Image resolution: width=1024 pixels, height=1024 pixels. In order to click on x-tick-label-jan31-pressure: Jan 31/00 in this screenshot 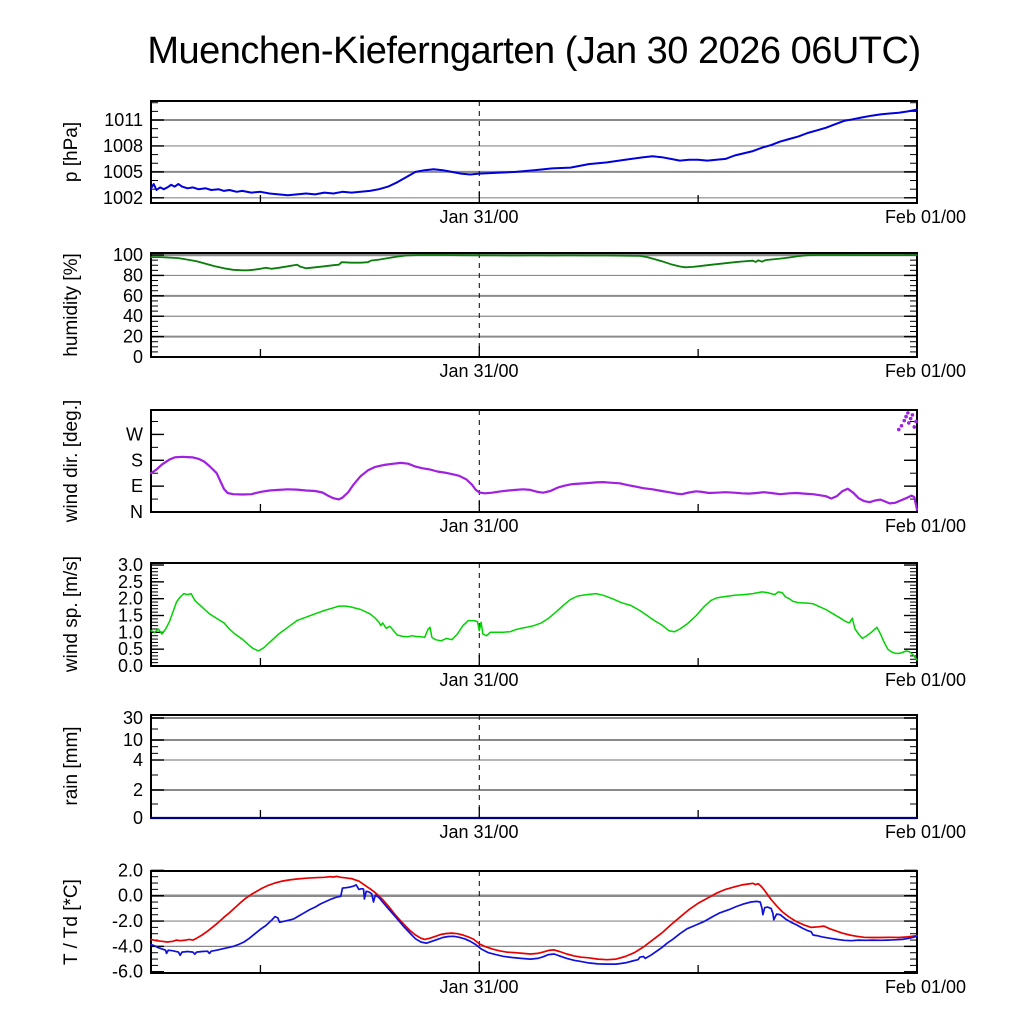, I will do `click(479, 217)`.